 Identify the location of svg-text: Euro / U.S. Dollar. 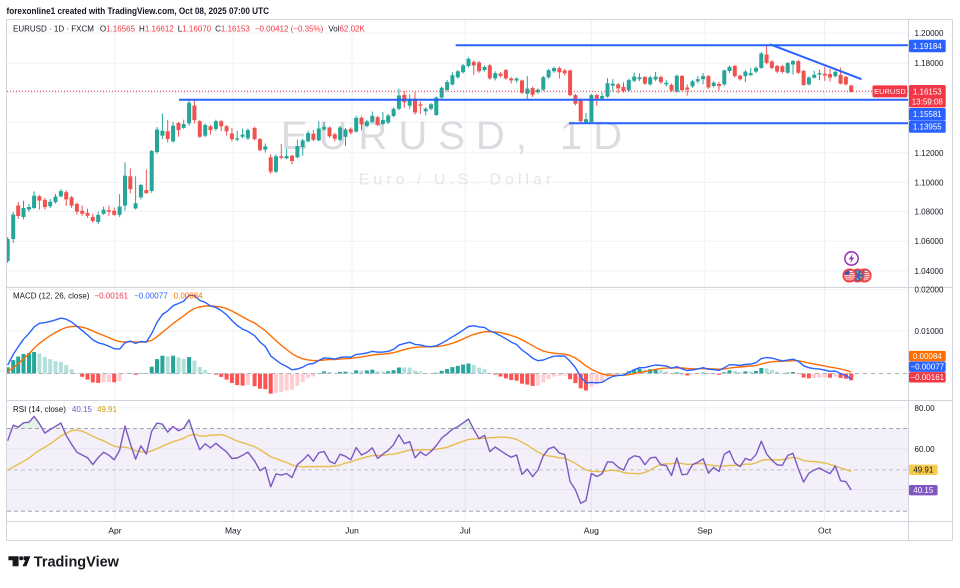
(457, 180).